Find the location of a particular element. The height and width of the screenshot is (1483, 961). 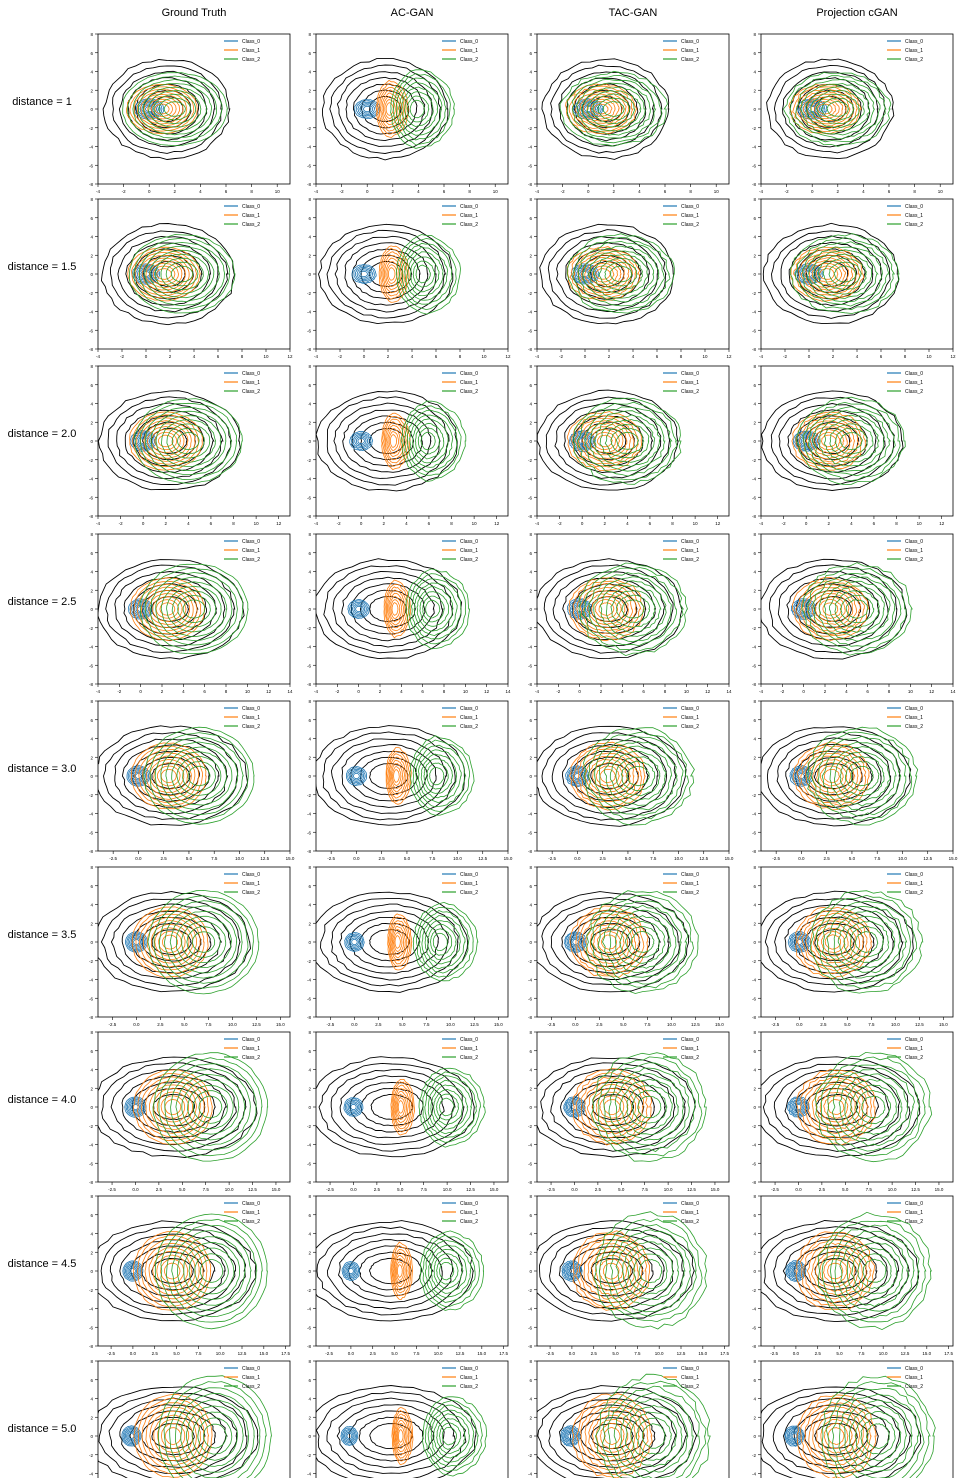

x-tick-label: 2.5 is located at coordinates (603, 858).